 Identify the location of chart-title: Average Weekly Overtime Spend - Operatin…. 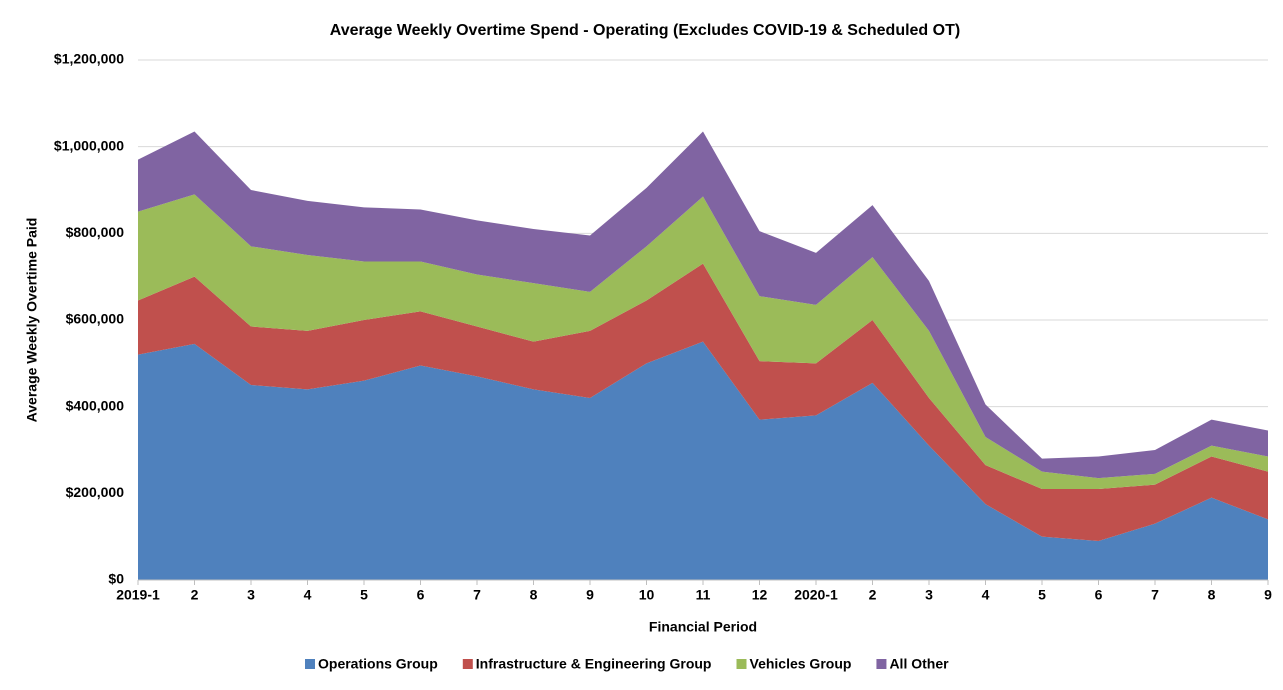
(645, 30).